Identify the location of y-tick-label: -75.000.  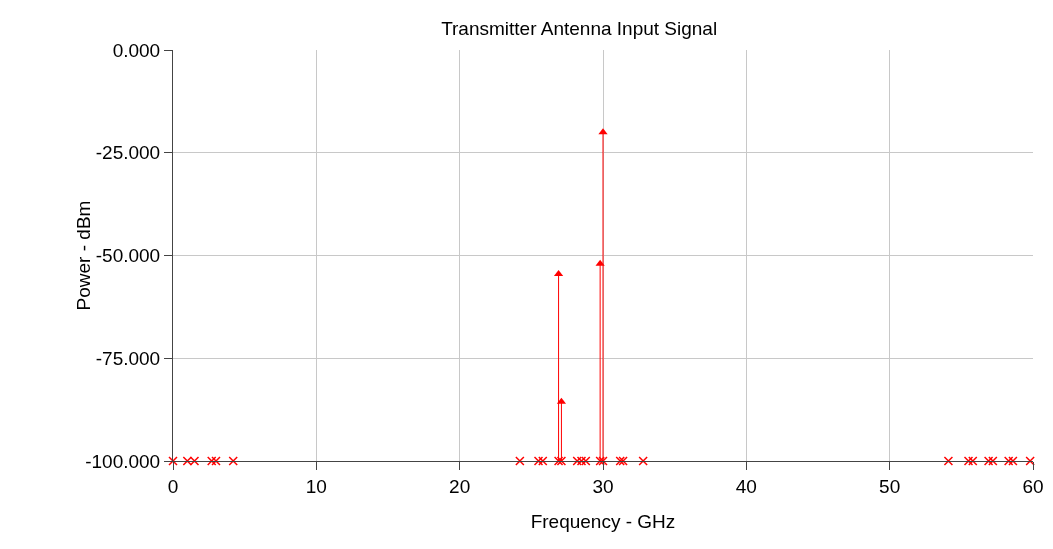
(128, 358).